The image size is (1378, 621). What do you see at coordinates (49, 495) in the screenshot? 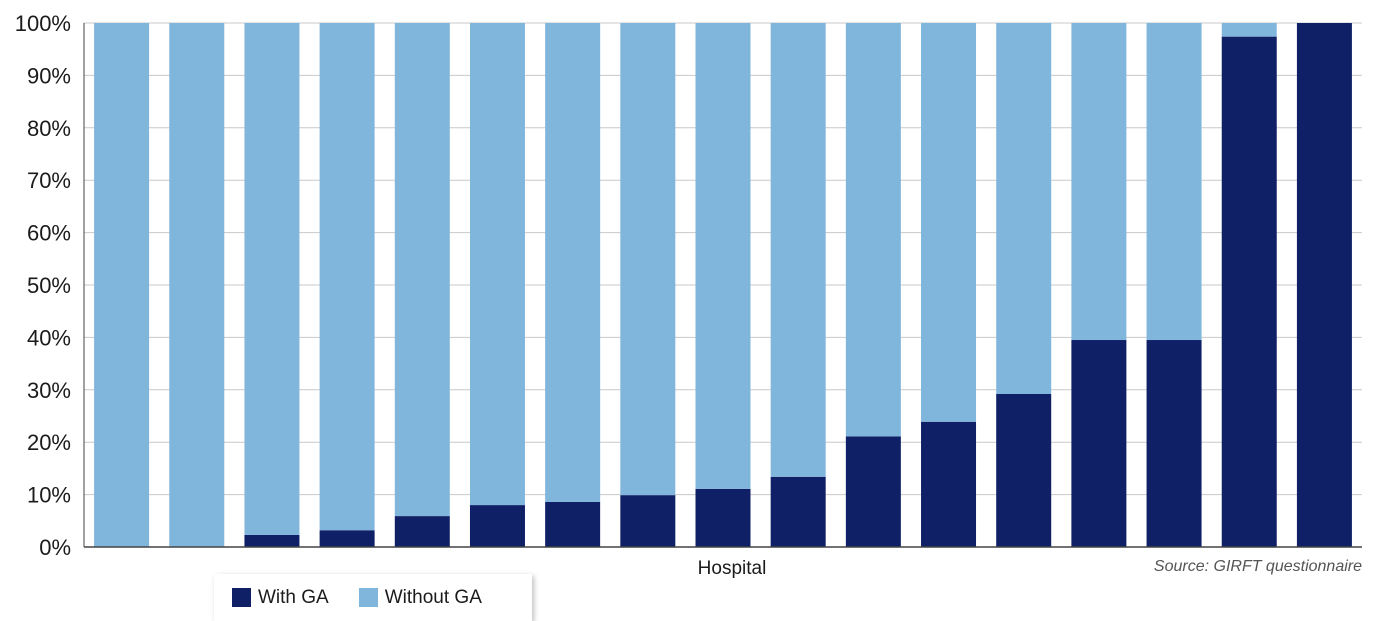
I see `y-tick-label: 10%` at bounding box center [49, 495].